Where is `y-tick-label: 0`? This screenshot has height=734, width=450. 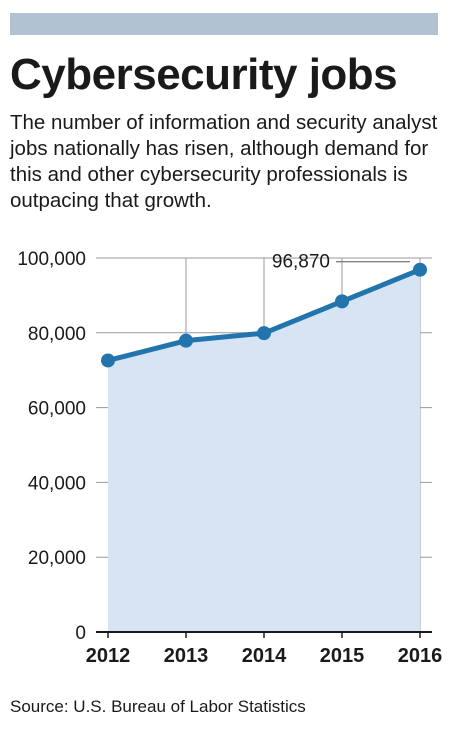
y-tick-label: 0 is located at coordinates (80, 633).